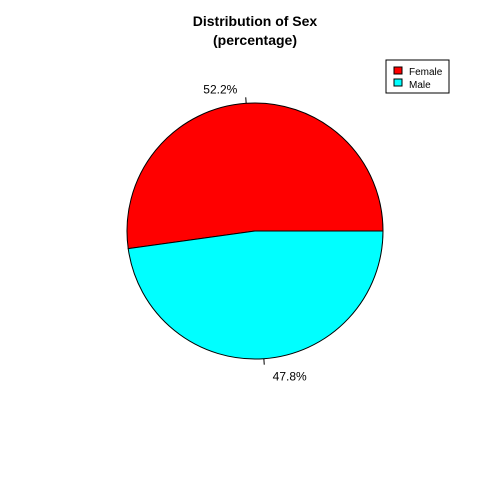 The height and width of the screenshot is (480, 480). Describe the element at coordinates (398, 82) in the screenshot. I see `legend-swatch-male` at that location.